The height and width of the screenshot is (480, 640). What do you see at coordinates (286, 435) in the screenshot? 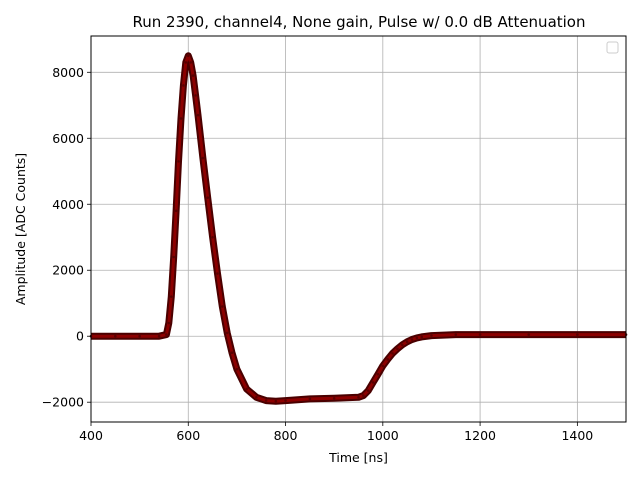
I see `x-tick-label: 800` at bounding box center [286, 435].